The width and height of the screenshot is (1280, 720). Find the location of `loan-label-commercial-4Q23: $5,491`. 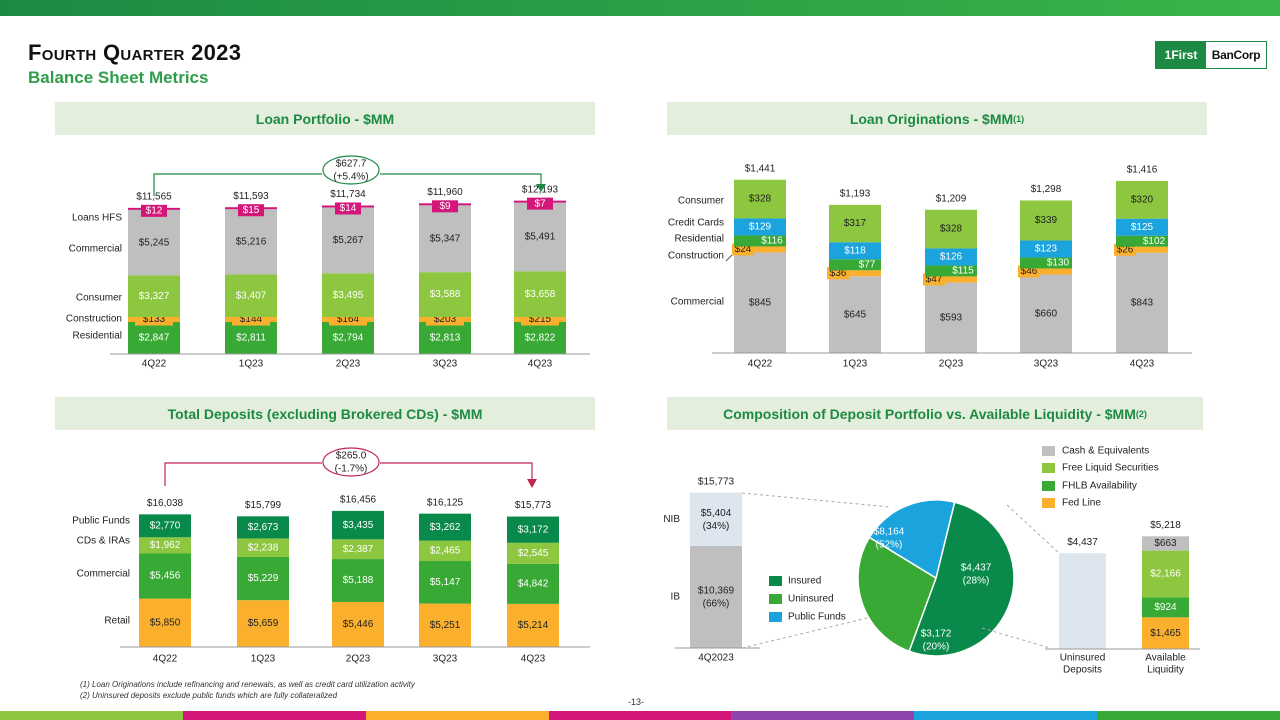

loan-label-commercial-4Q23: $5,491 is located at coordinates (540, 237).